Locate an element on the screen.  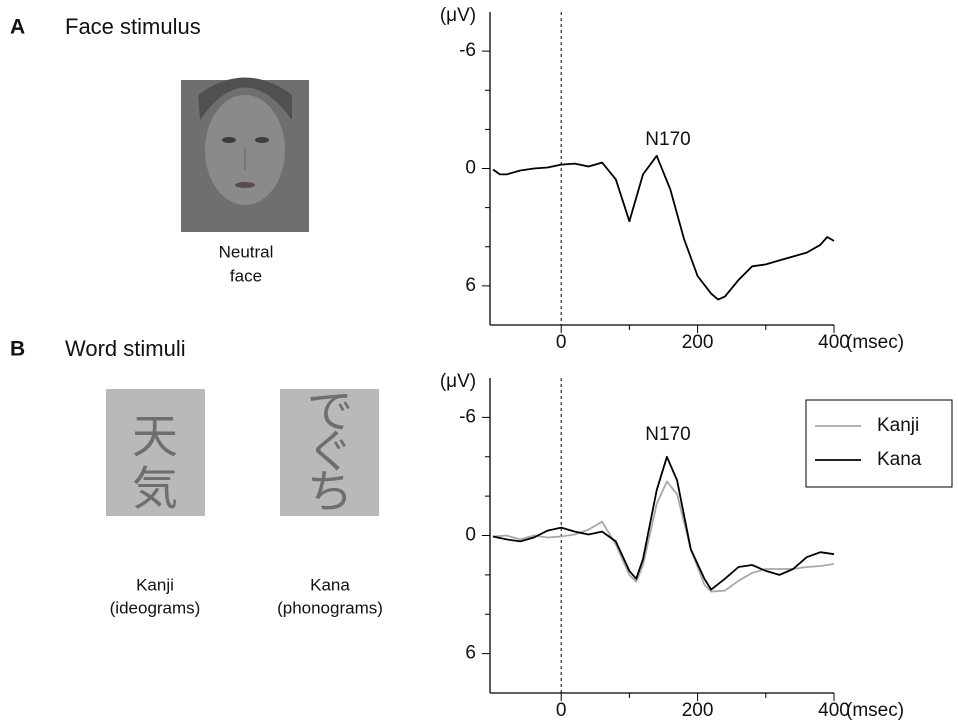
face-photo is located at coordinates (245, 154).